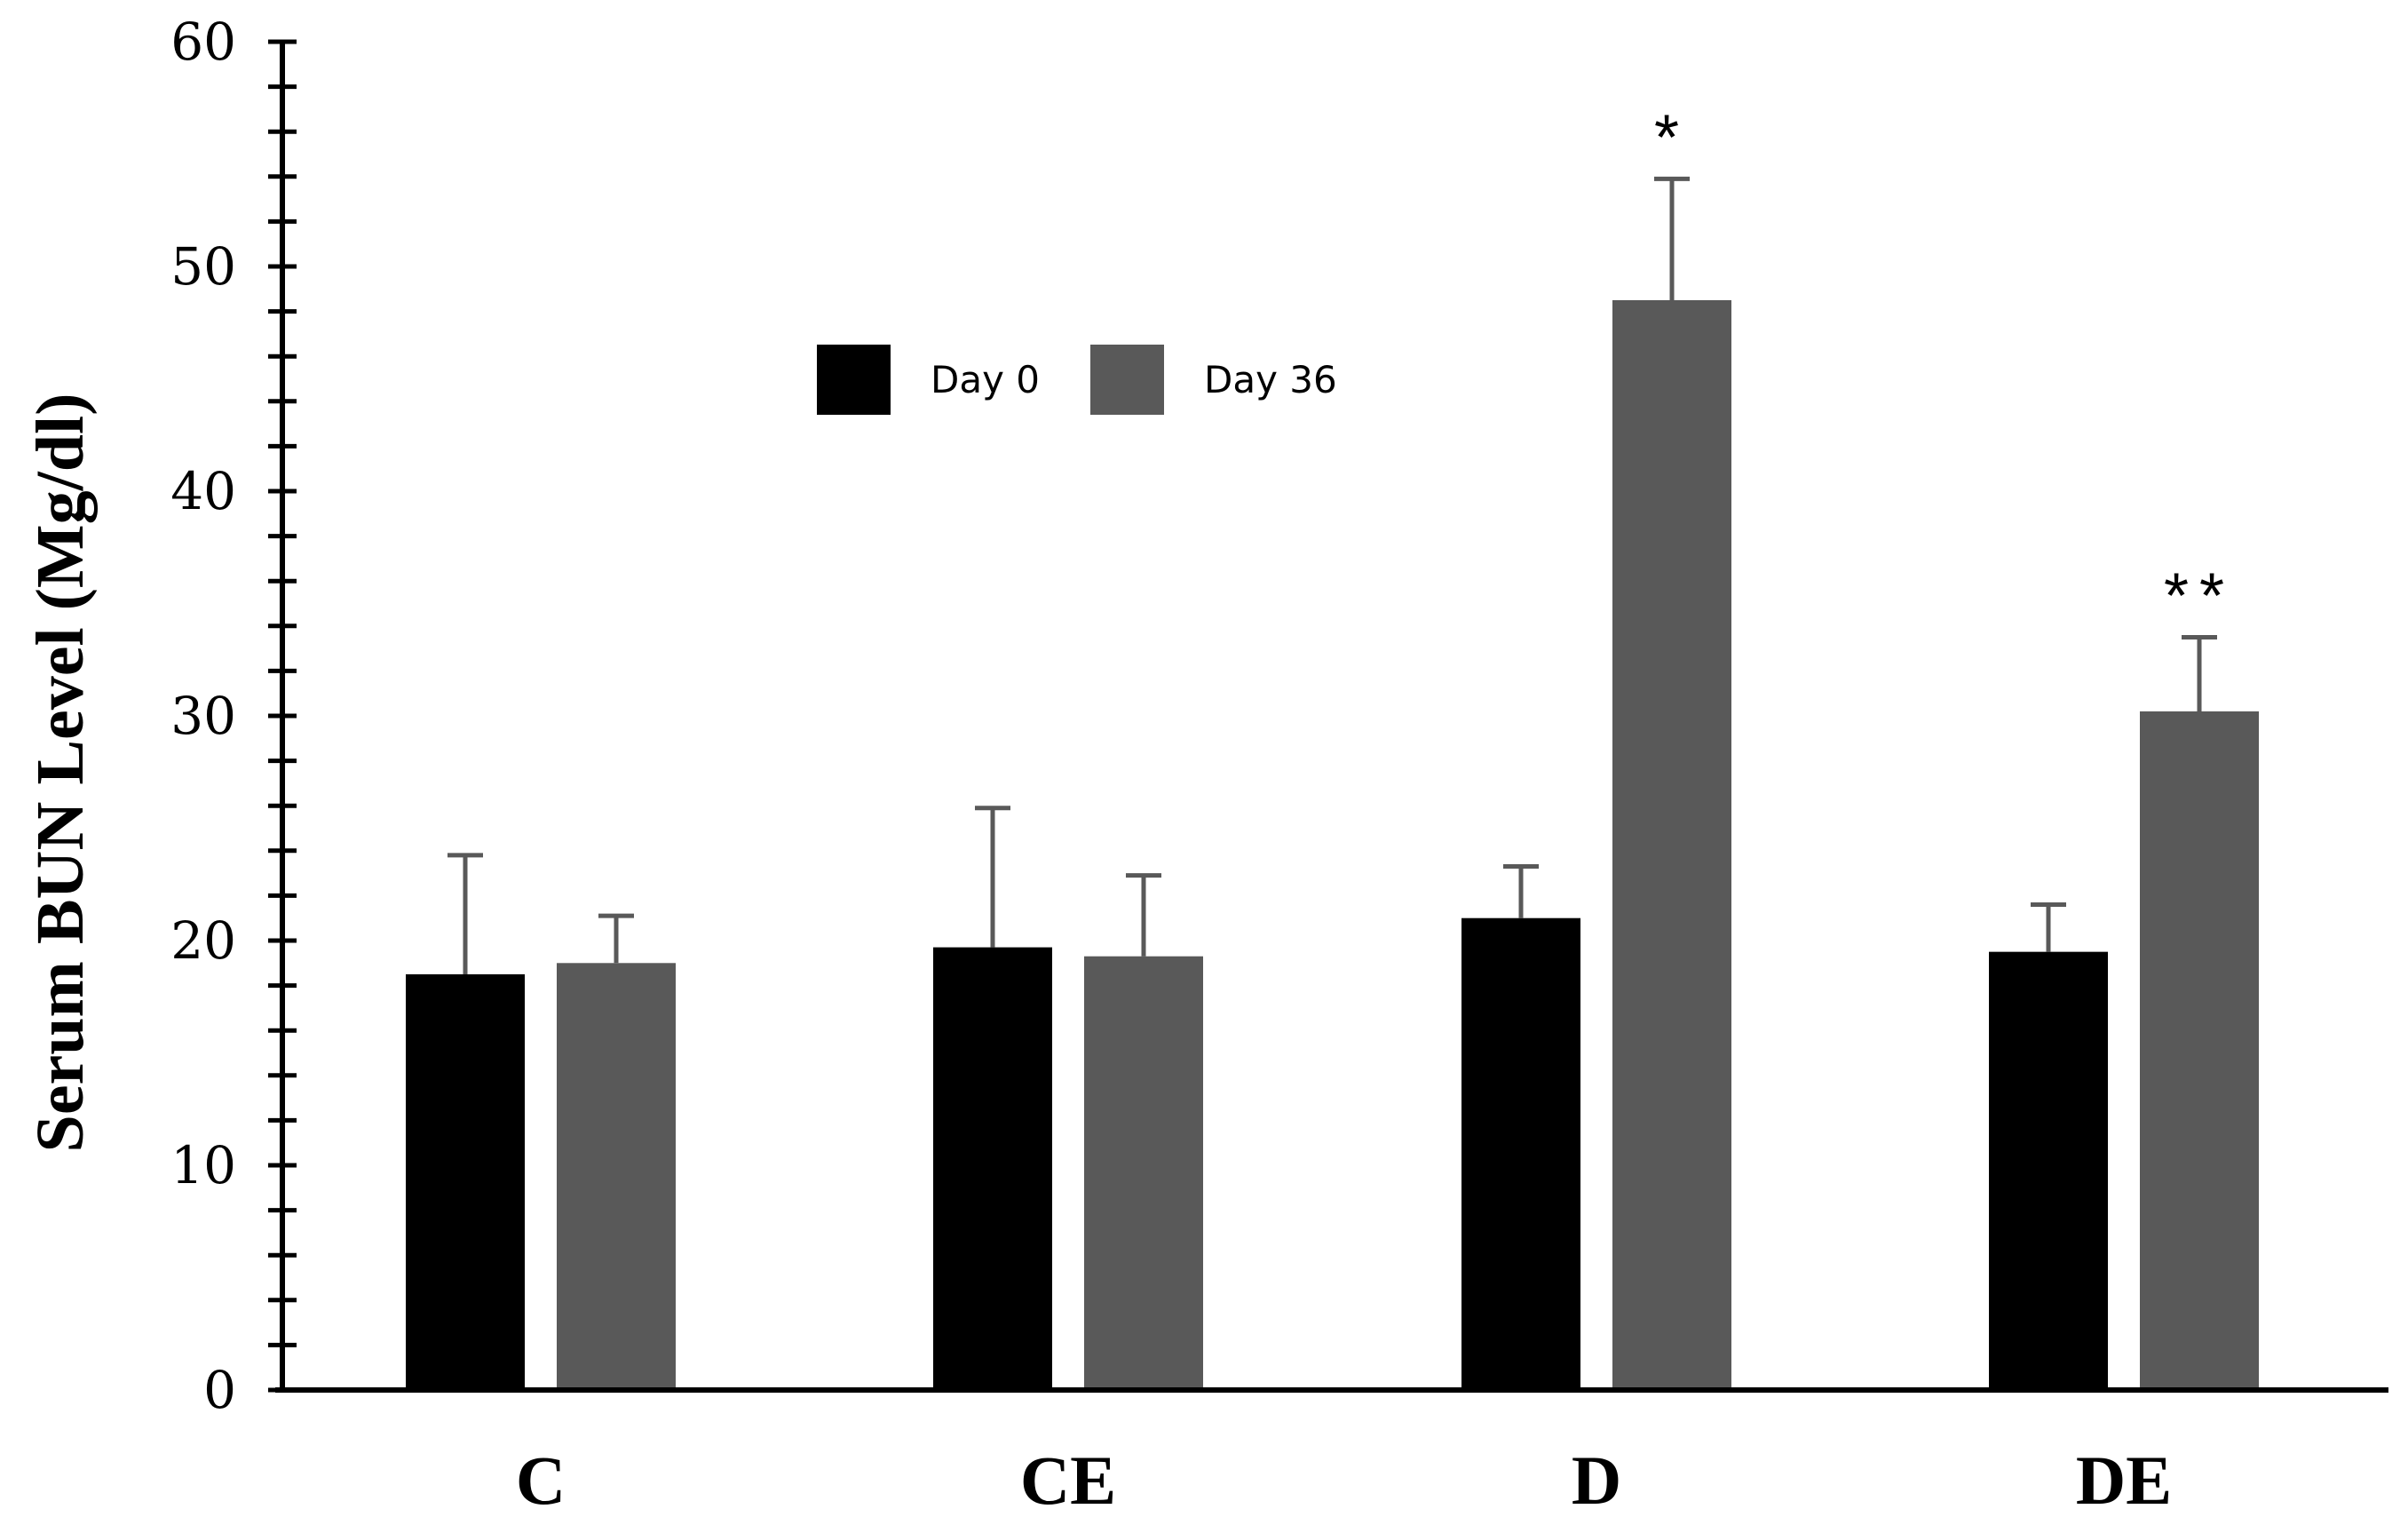 The width and height of the screenshot is (2408, 1525). Describe the element at coordinates (1270, 379) in the screenshot. I see `legend-label: Day 36` at that location.